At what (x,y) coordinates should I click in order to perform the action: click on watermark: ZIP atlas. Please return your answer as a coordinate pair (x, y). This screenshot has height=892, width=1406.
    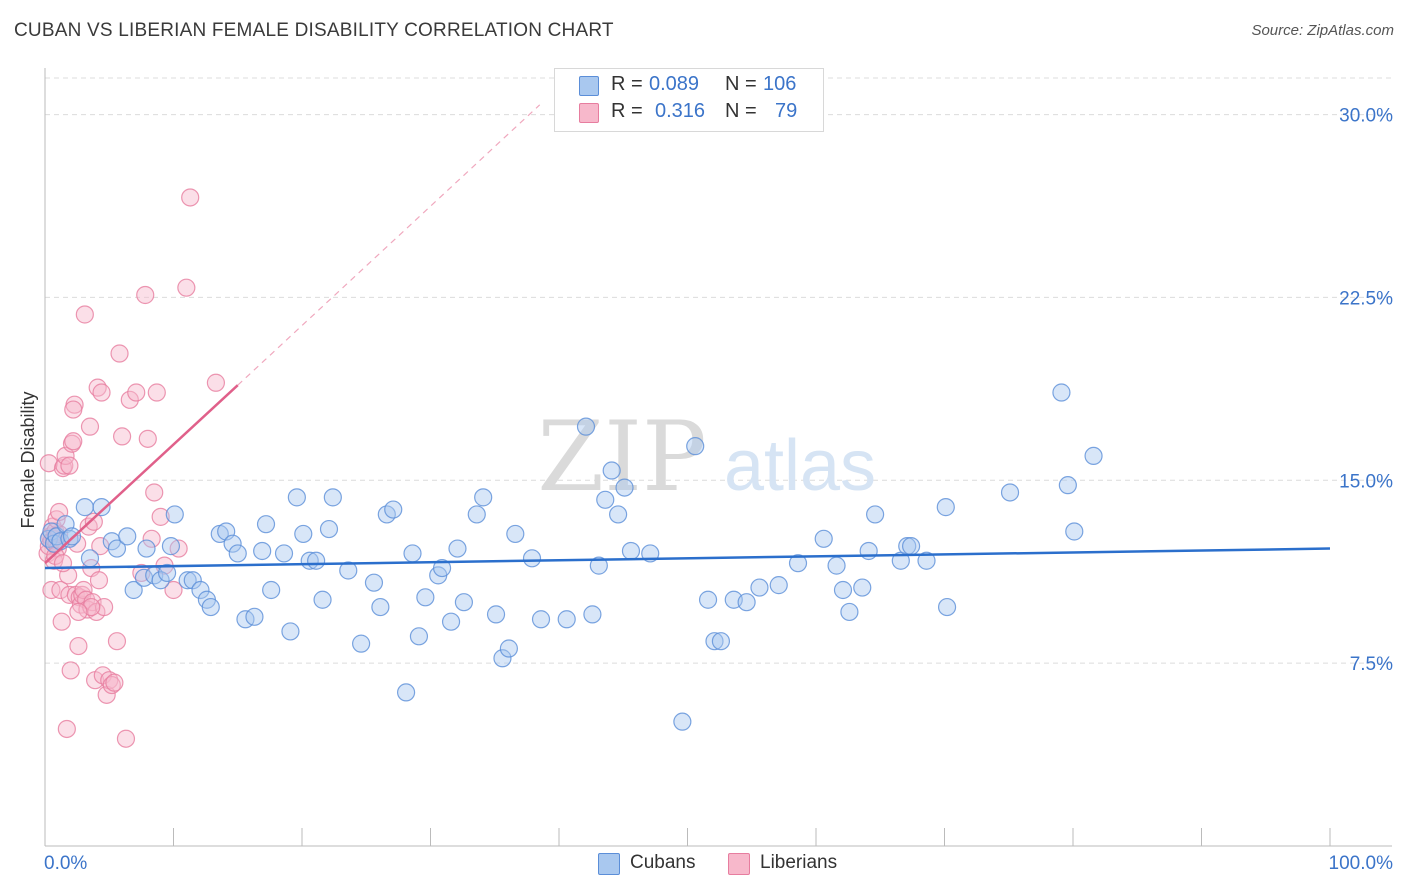
    Looking at the image, I should click on (706, 457).